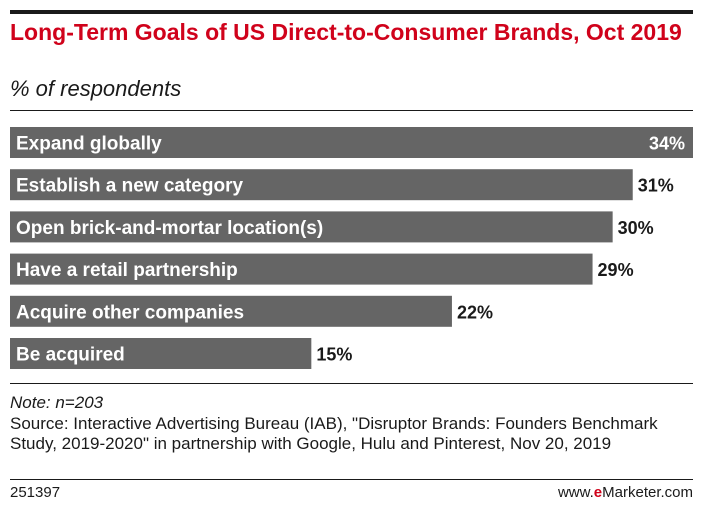 The width and height of the screenshot is (705, 513). I want to click on footer-divider, so click(351, 479).